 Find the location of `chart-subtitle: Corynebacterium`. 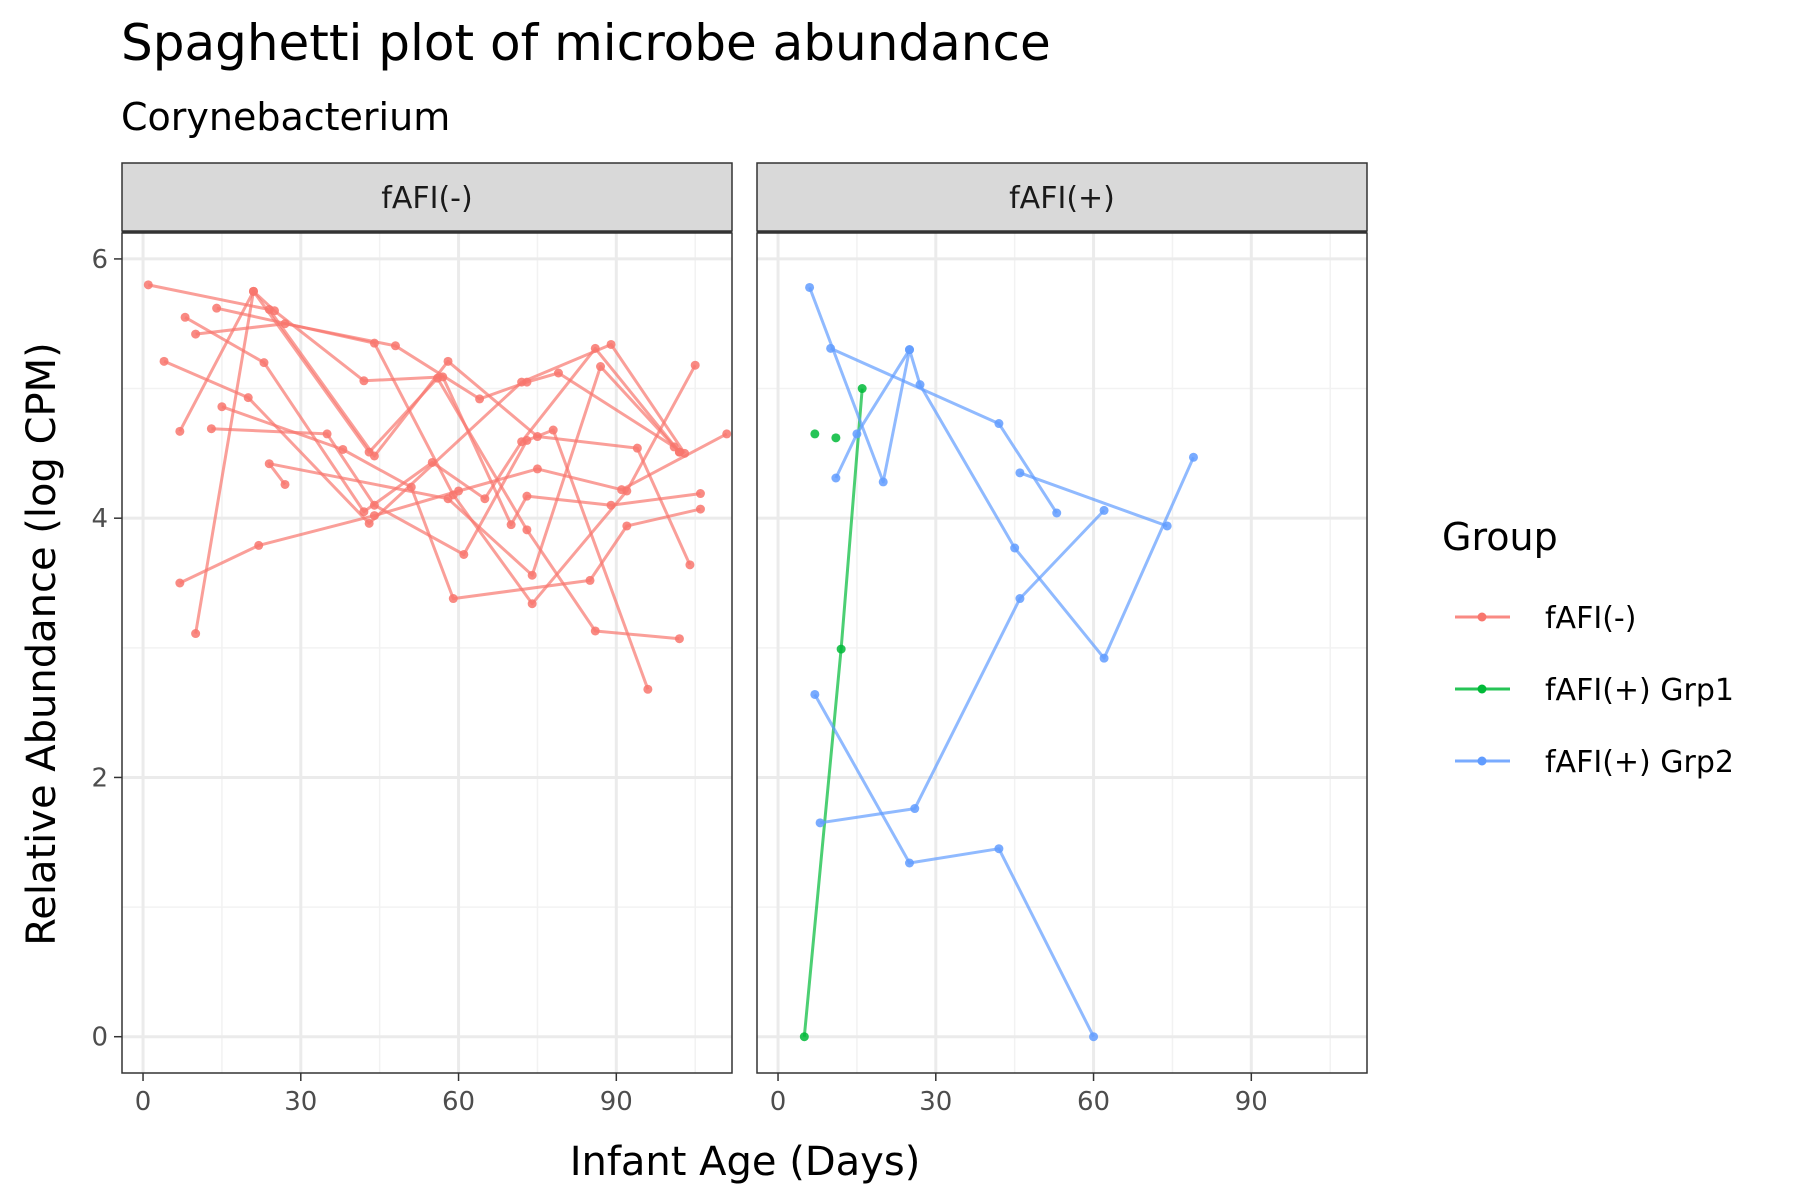

chart-subtitle: Corynebacterium is located at coordinates (285, 117).